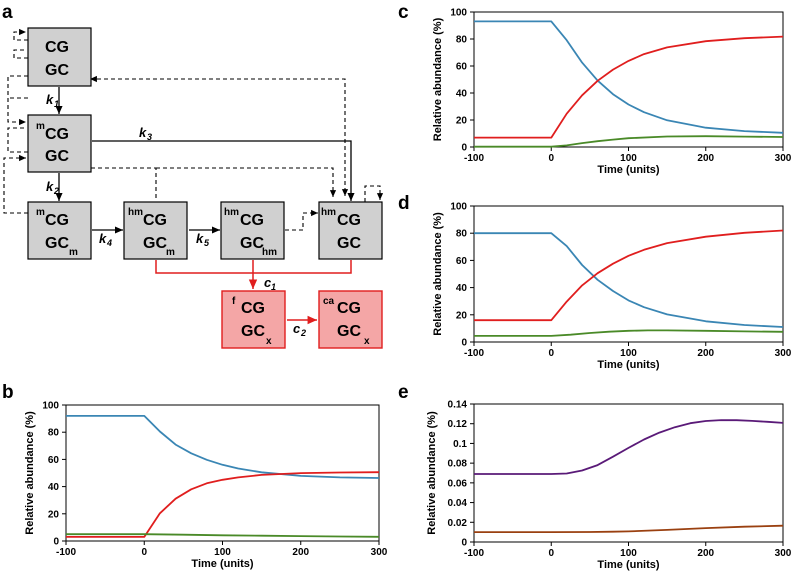 Image resolution: width=796 pixels, height=577 pixels. I want to click on svg-text: 5, so click(207, 243).